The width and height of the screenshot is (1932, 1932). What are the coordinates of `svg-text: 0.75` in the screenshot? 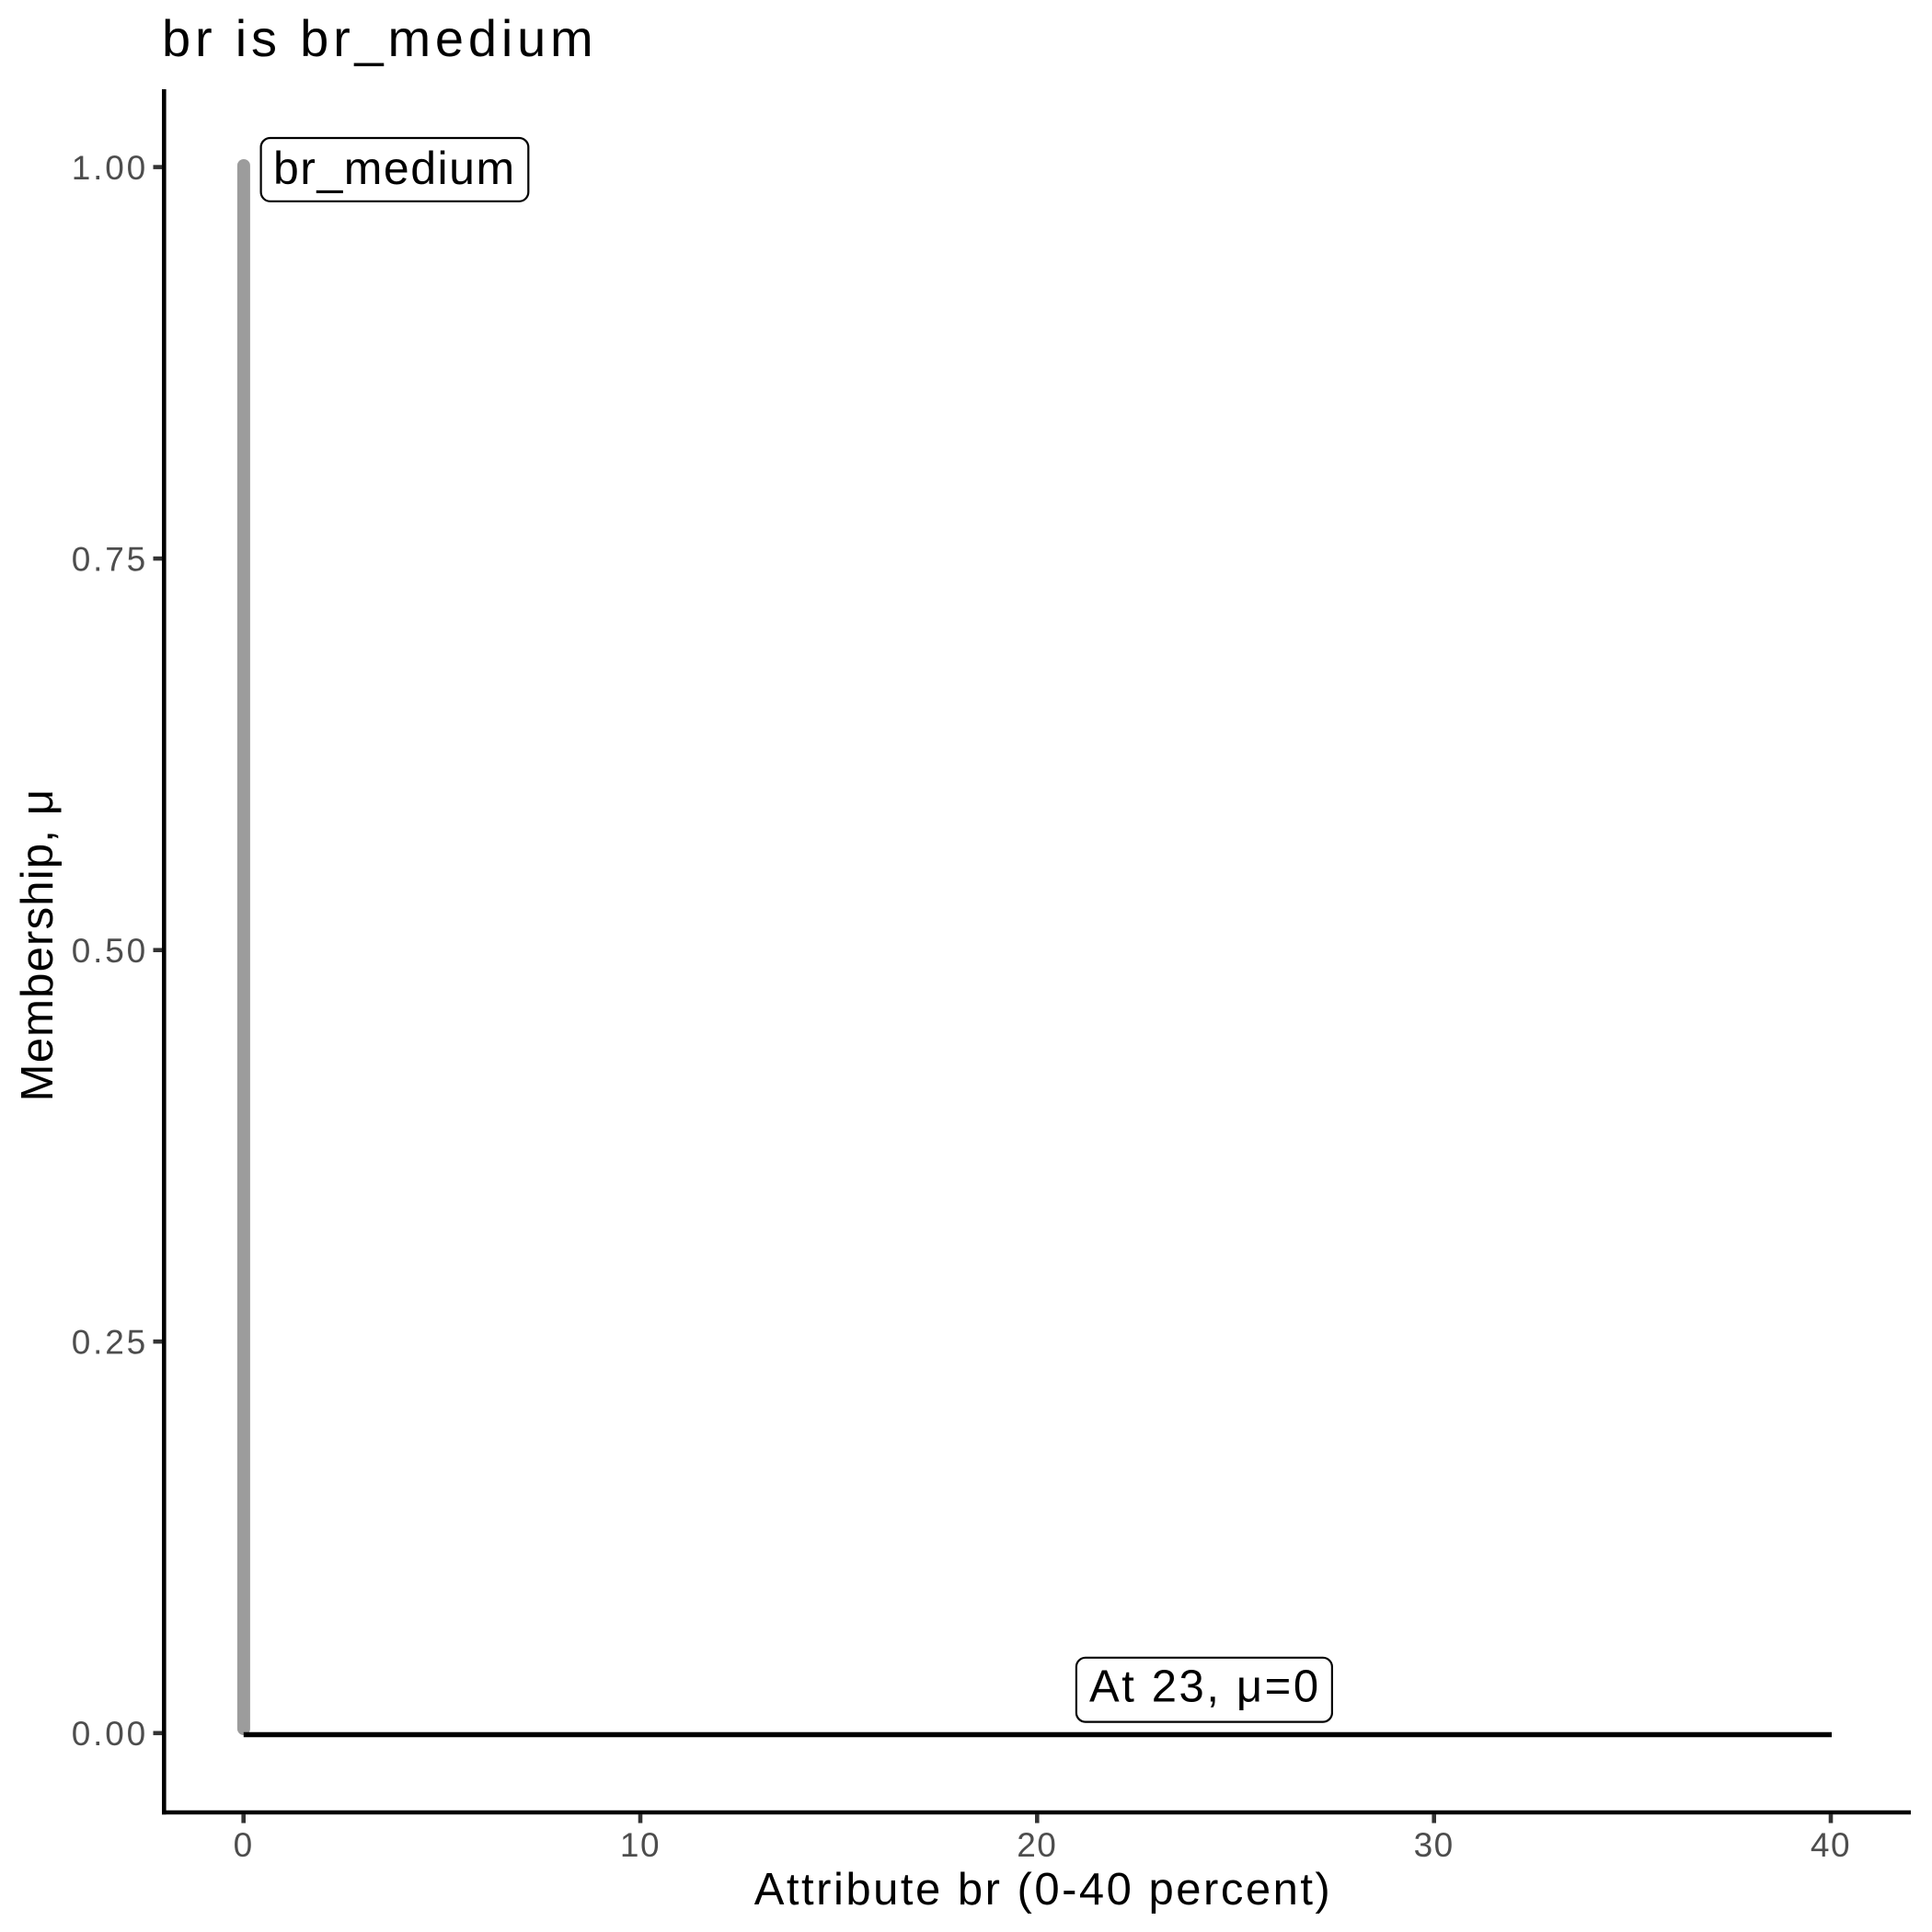 It's located at (110, 560).